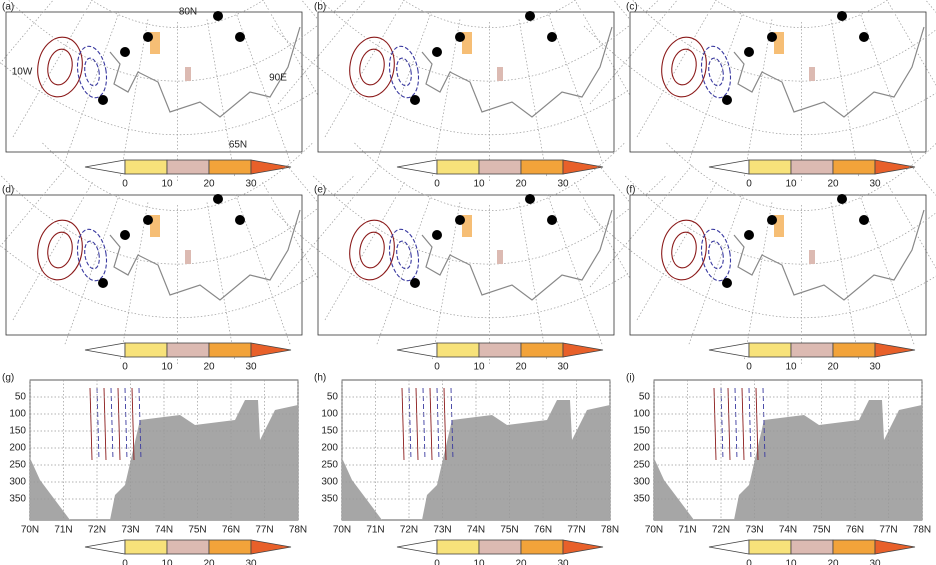 Image resolution: width=936 pixels, height=565 pixels. Describe the element at coordinates (543, 530) in the screenshot. I see `x-tick-label: 76N` at that location.